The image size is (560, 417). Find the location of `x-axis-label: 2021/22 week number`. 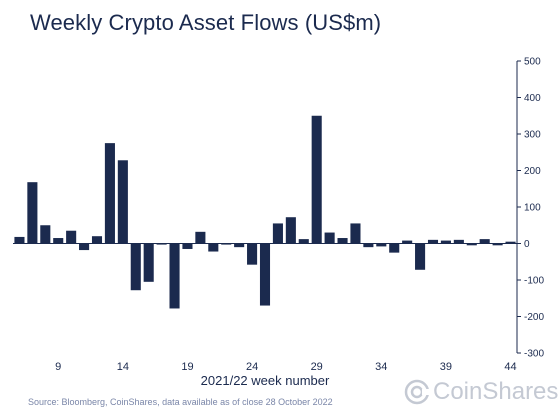

x-axis-label: 2021/22 week number is located at coordinates (265, 380).